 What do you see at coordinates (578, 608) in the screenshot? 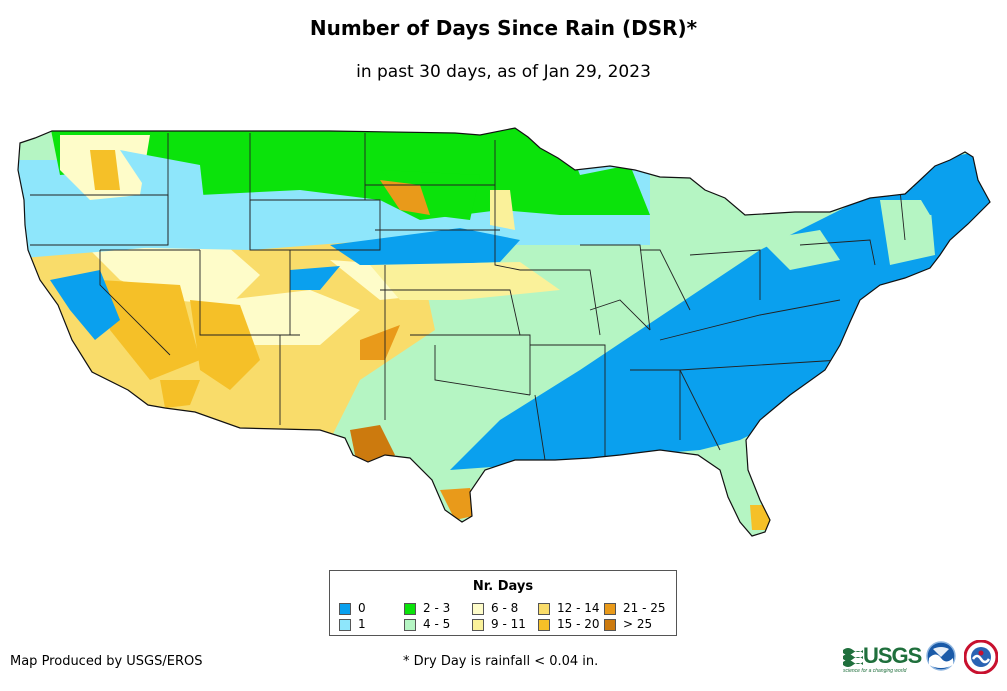
I see `legend-label: 12 - 14` at bounding box center [578, 608].